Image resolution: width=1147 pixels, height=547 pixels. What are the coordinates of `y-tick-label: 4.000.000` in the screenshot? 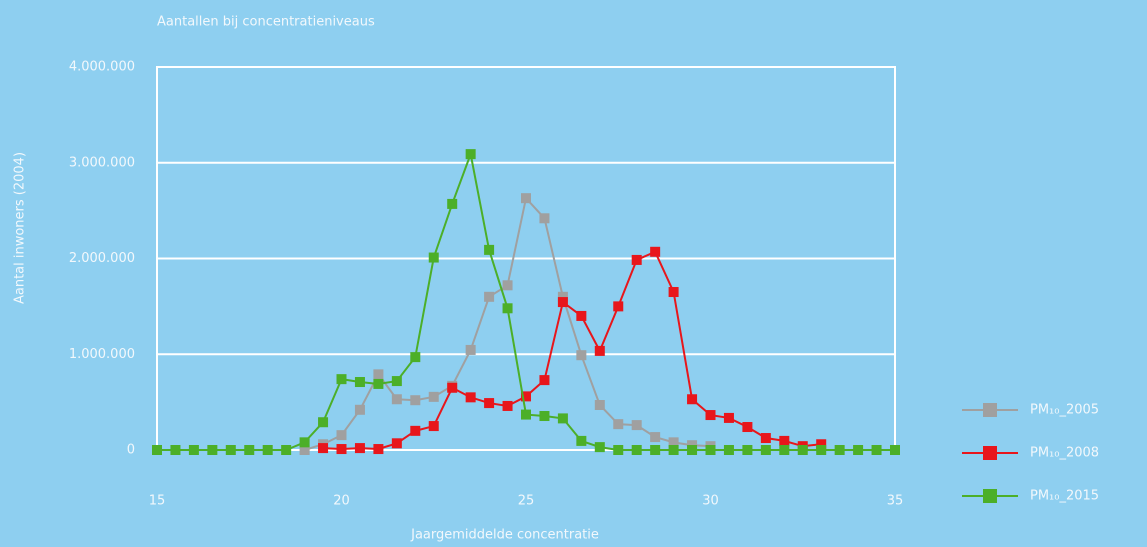 It's located at (102, 67).